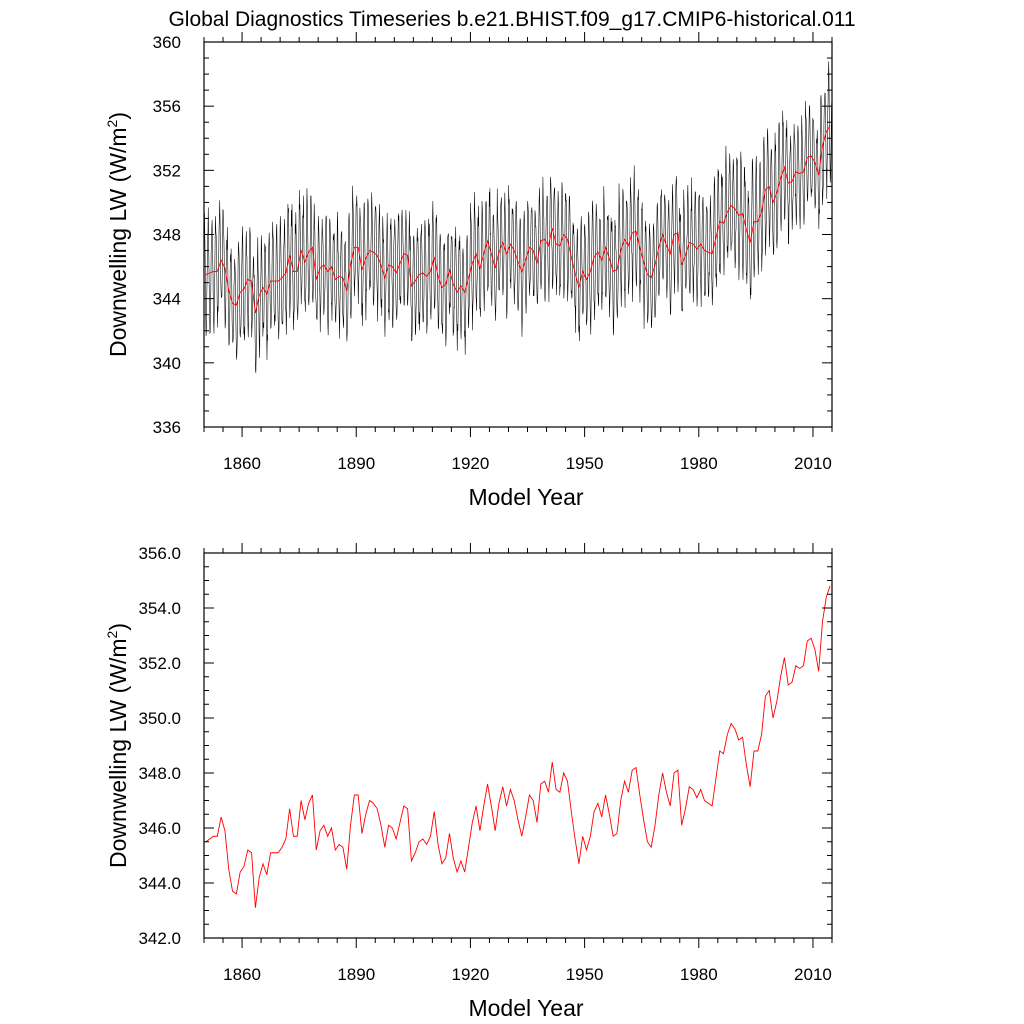 The height and width of the screenshot is (1024, 1024). What do you see at coordinates (167, 363) in the screenshot?
I see `y-tick-label: 340` at bounding box center [167, 363].